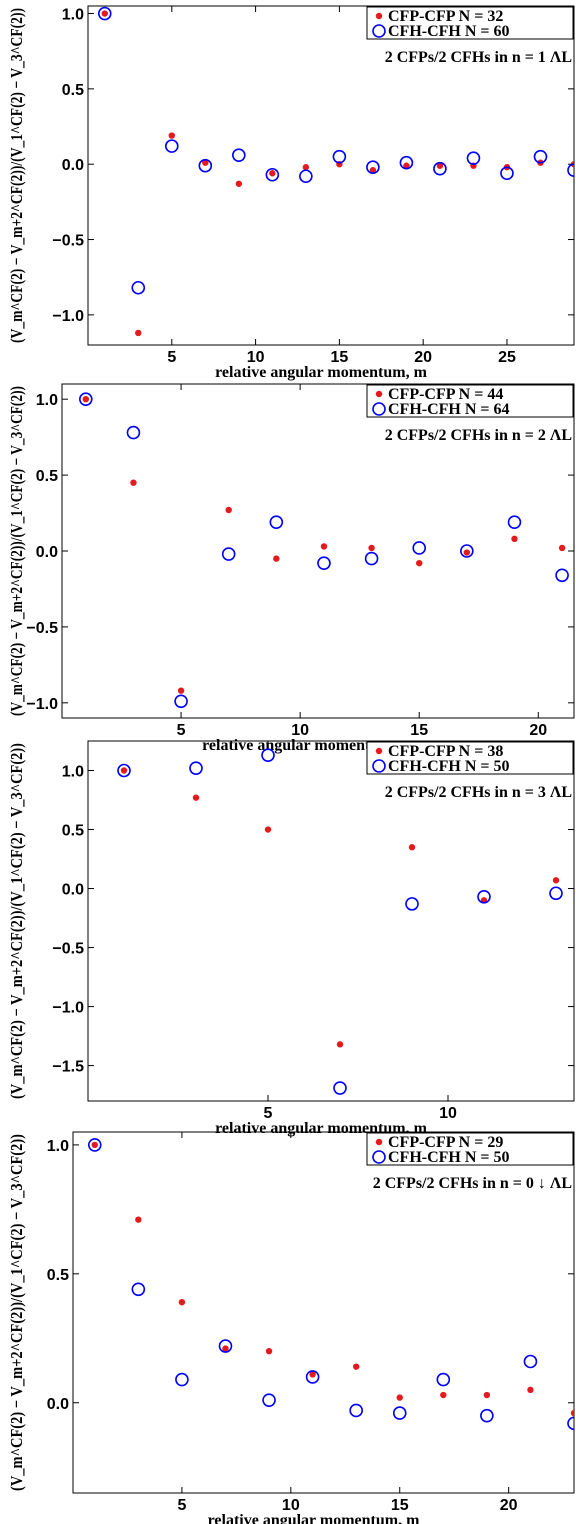 The height and width of the screenshot is (1524, 576). Describe the element at coordinates (68, 1067) in the screenshot. I see `y-tick-label: −1.5` at that location.